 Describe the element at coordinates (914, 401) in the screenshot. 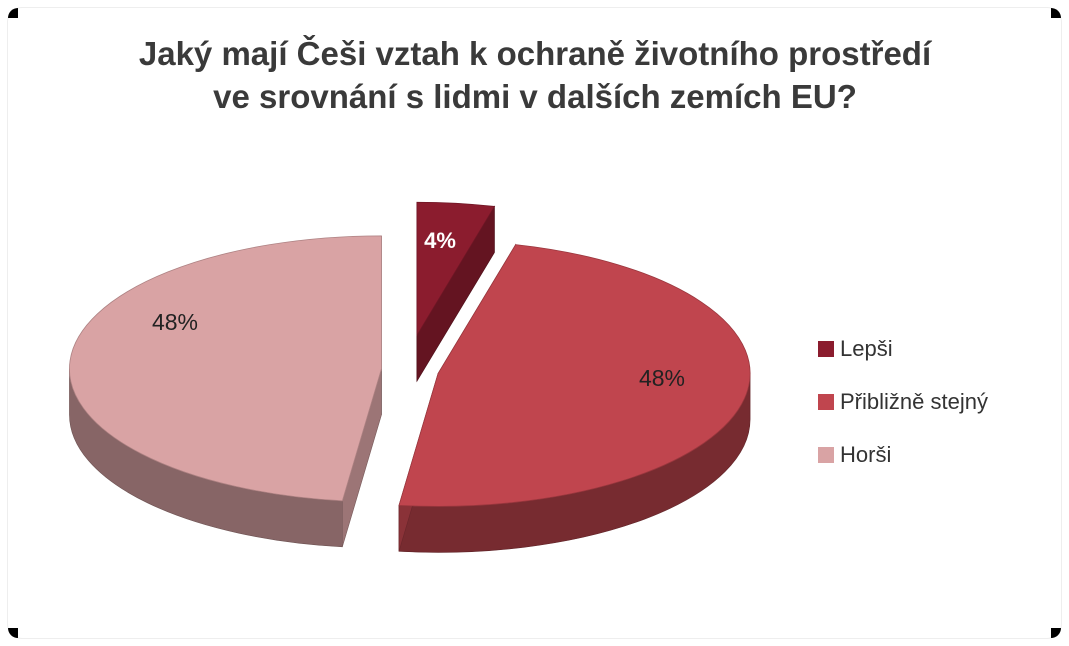

I see `legend-label: Přibližně stejný` at that location.